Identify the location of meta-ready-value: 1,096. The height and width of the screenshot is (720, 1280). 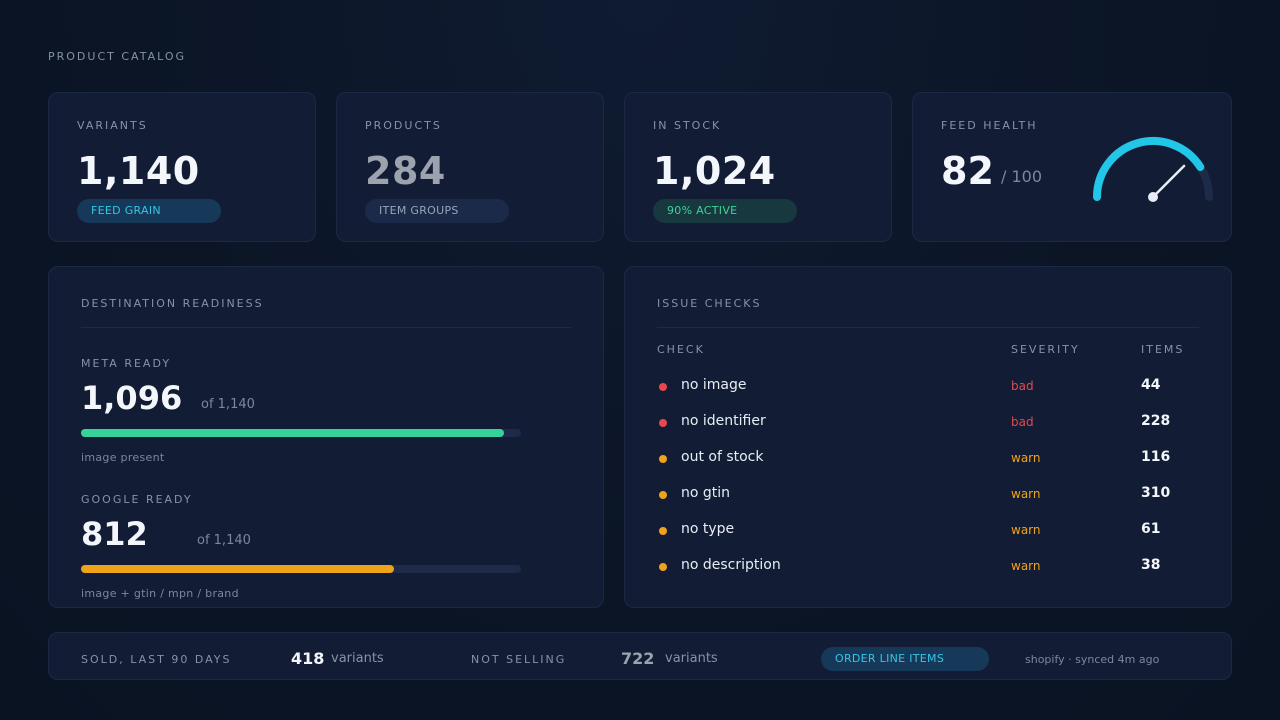
(132, 398).